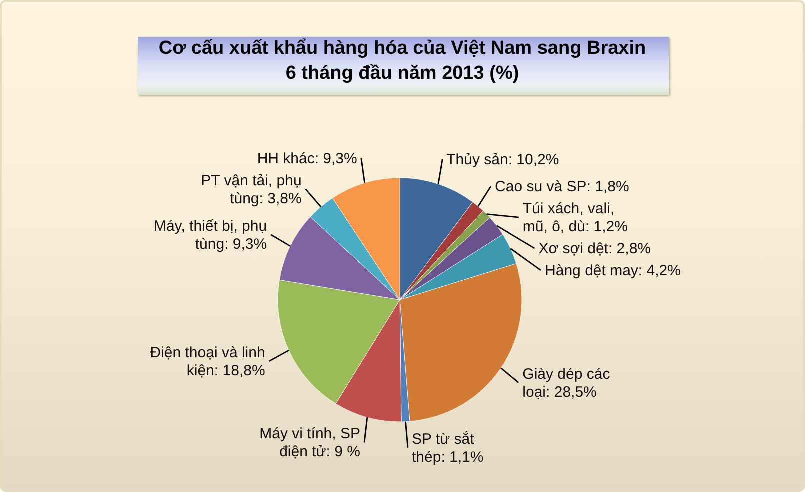  I want to click on slice-label: Hàng dệt may: 4,2%, so click(613, 271).